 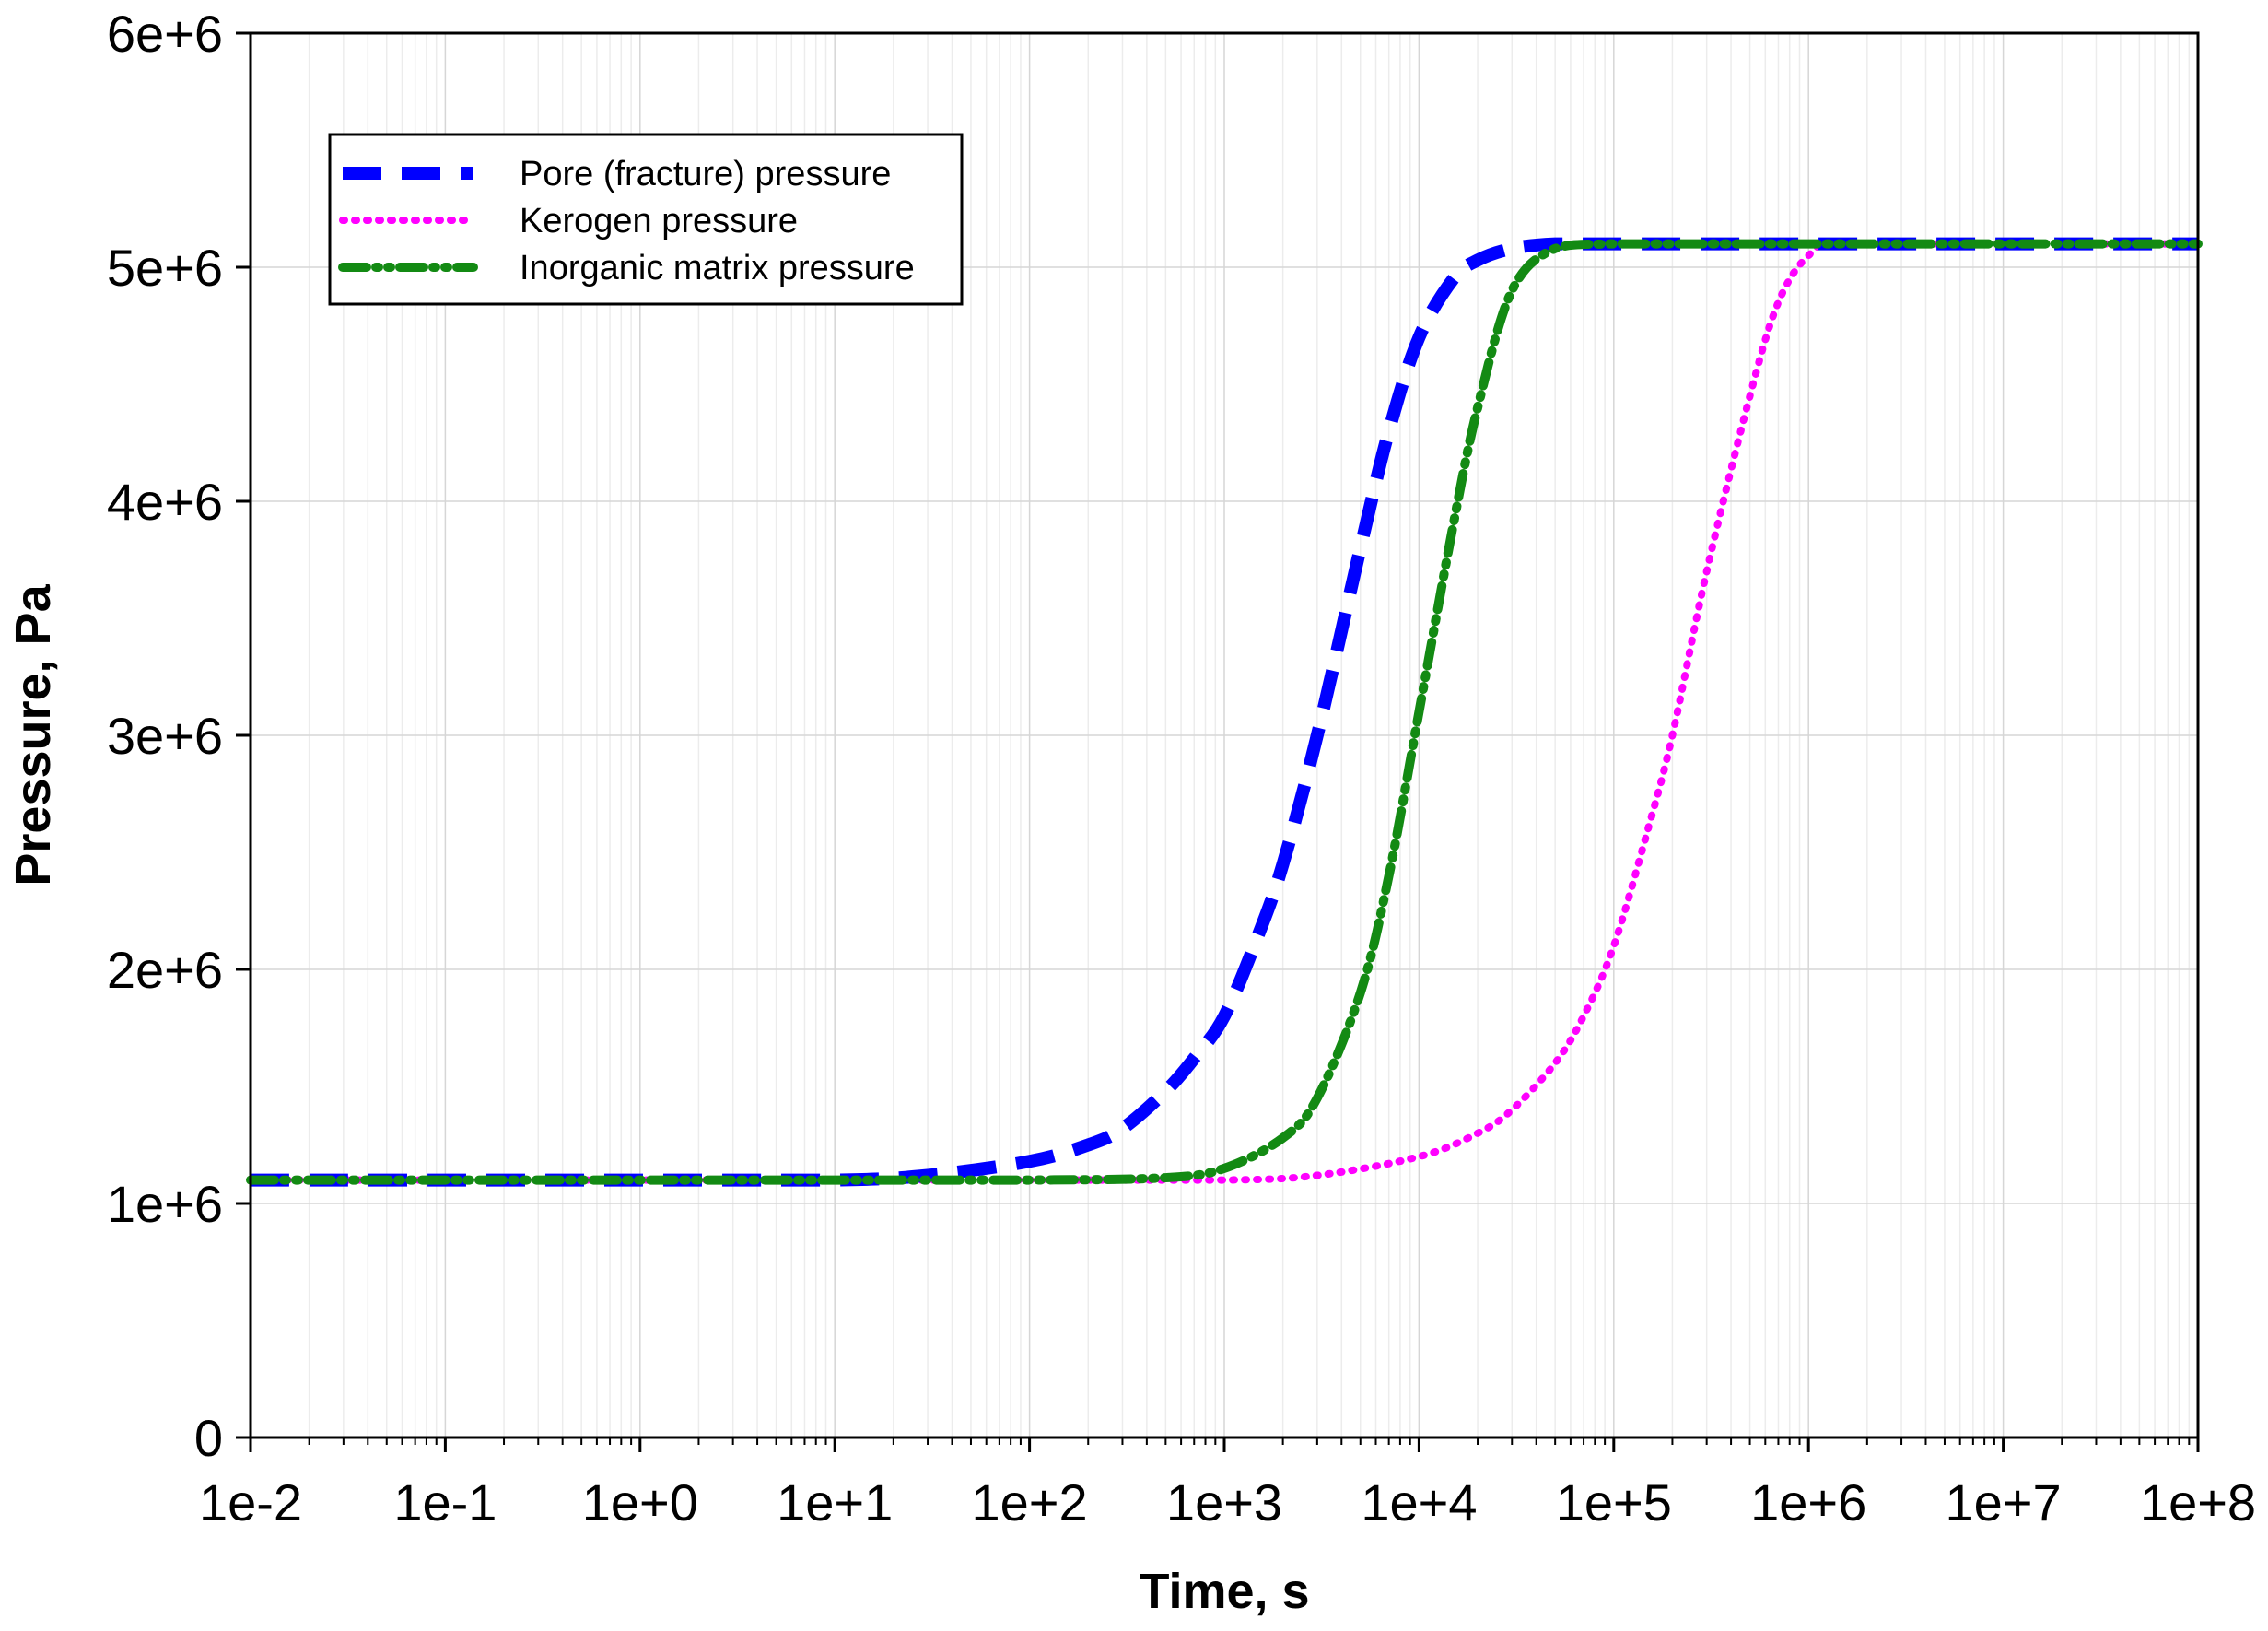 I want to click on y-tick-label: 3e+6, so click(x=165, y=736).